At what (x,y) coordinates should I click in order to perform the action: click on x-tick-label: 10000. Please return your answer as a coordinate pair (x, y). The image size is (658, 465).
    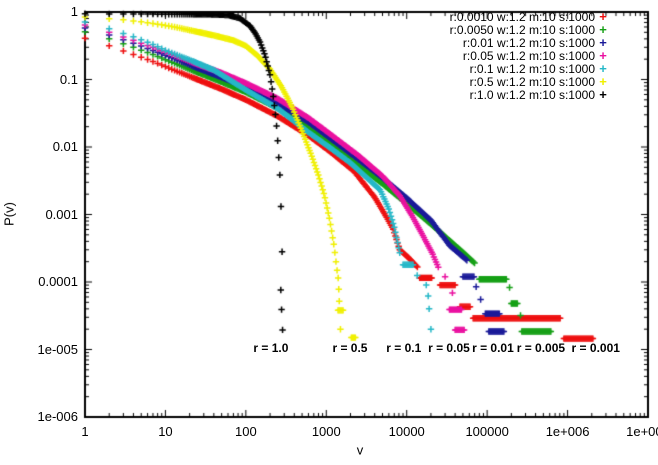
    Looking at the image, I should click on (406, 431).